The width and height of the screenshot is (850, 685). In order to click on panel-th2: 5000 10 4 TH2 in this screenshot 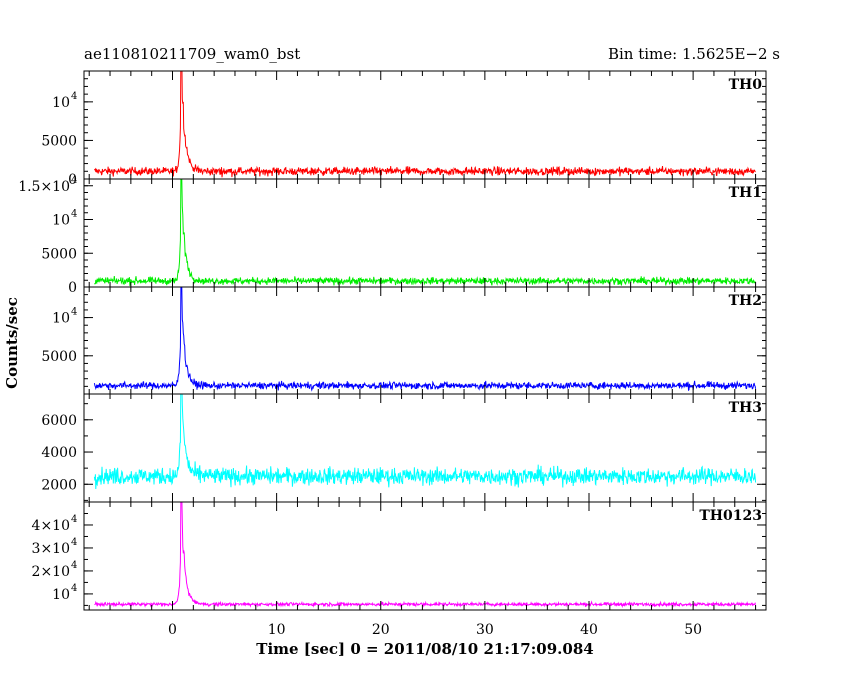, I will do `click(404, 340)`.